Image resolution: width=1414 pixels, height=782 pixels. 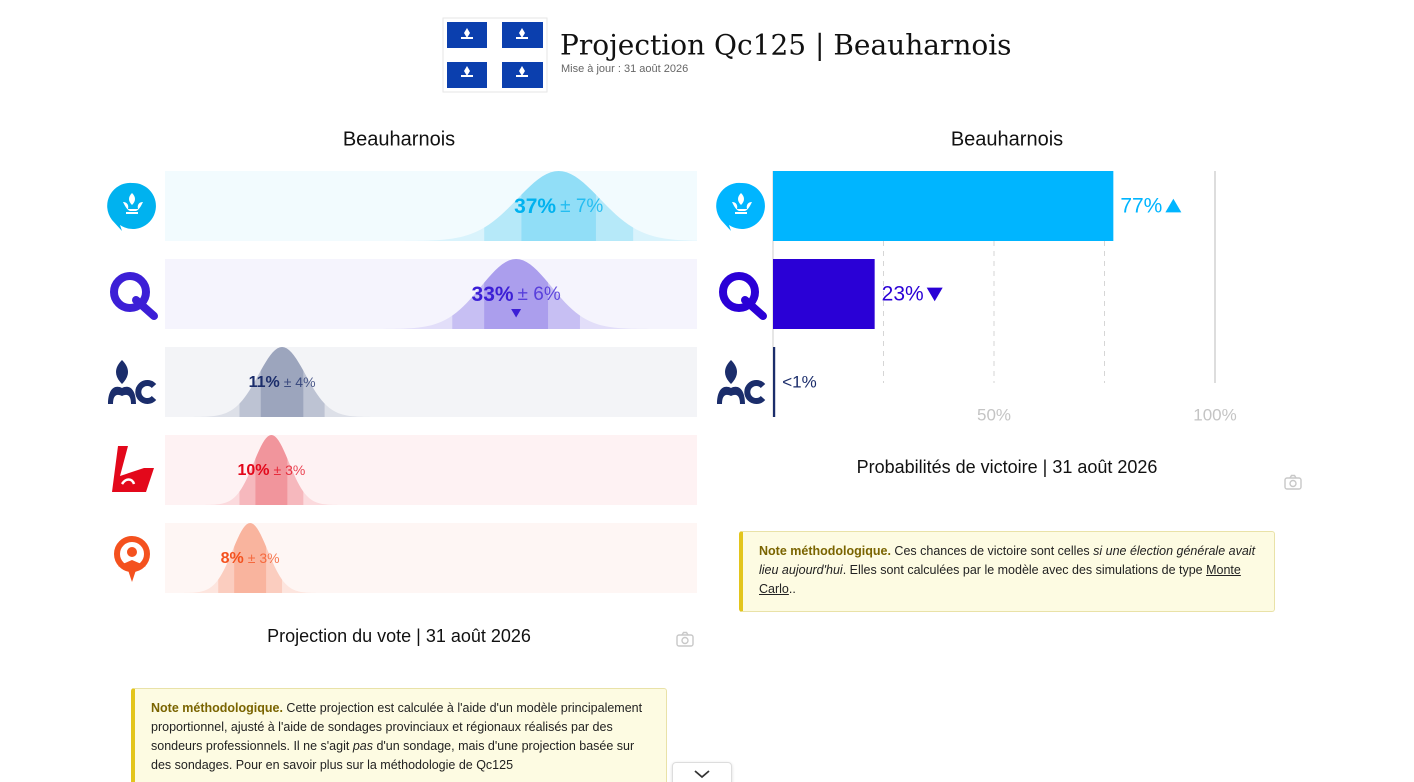 I want to click on chart-caption: Projection du vote | 31 août 2026, so click(x=399, y=636).